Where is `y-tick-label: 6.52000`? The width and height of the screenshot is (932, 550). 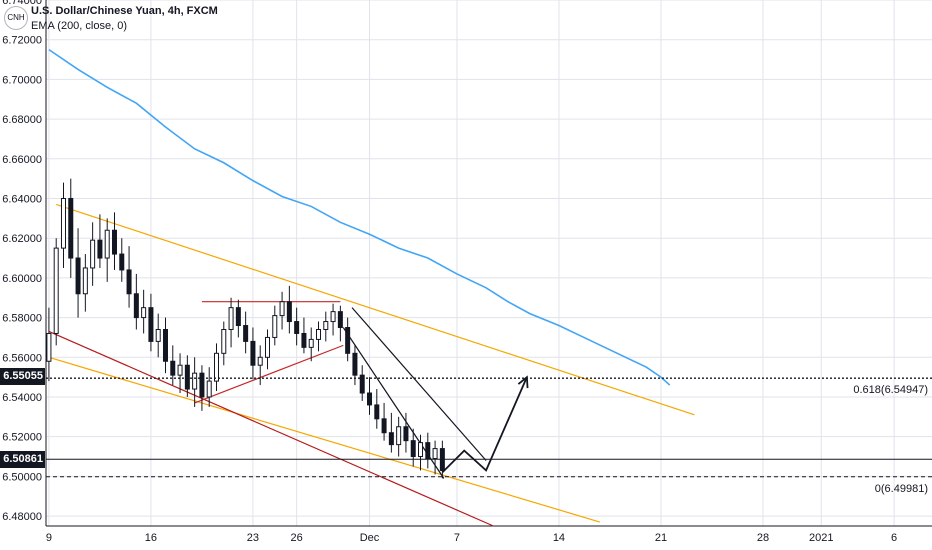
y-tick-label: 6.52000 is located at coordinates (22, 438).